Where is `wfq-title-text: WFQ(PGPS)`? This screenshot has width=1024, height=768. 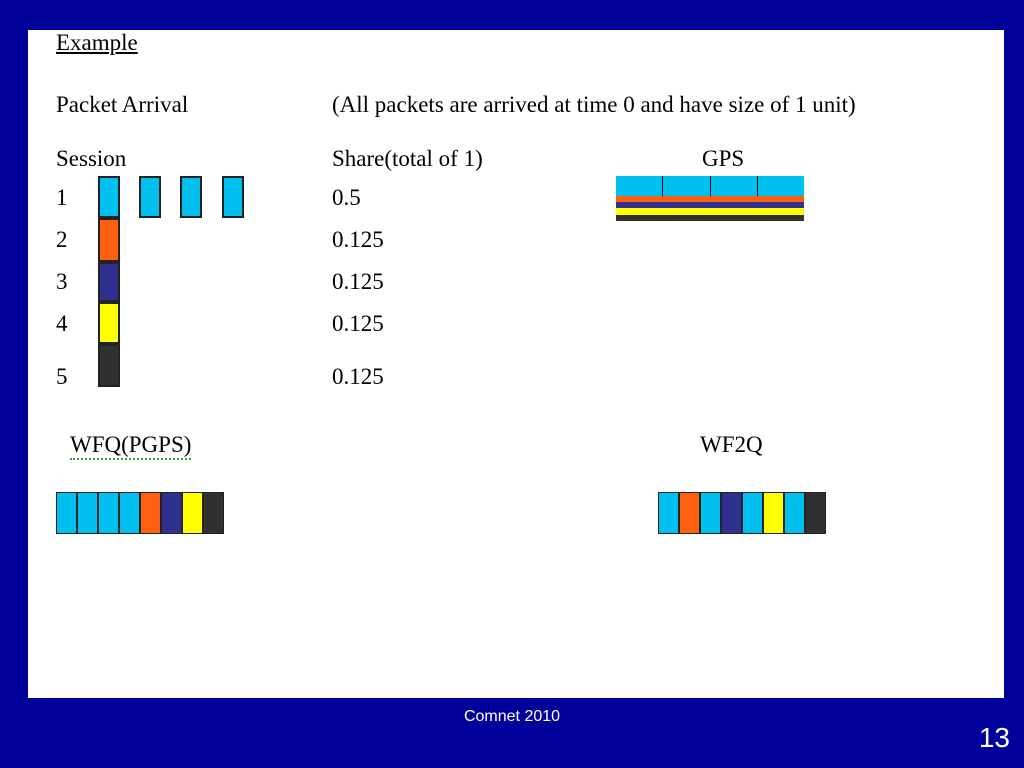 wfq-title-text: WFQ(PGPS) is located at coordinates (131, 446).